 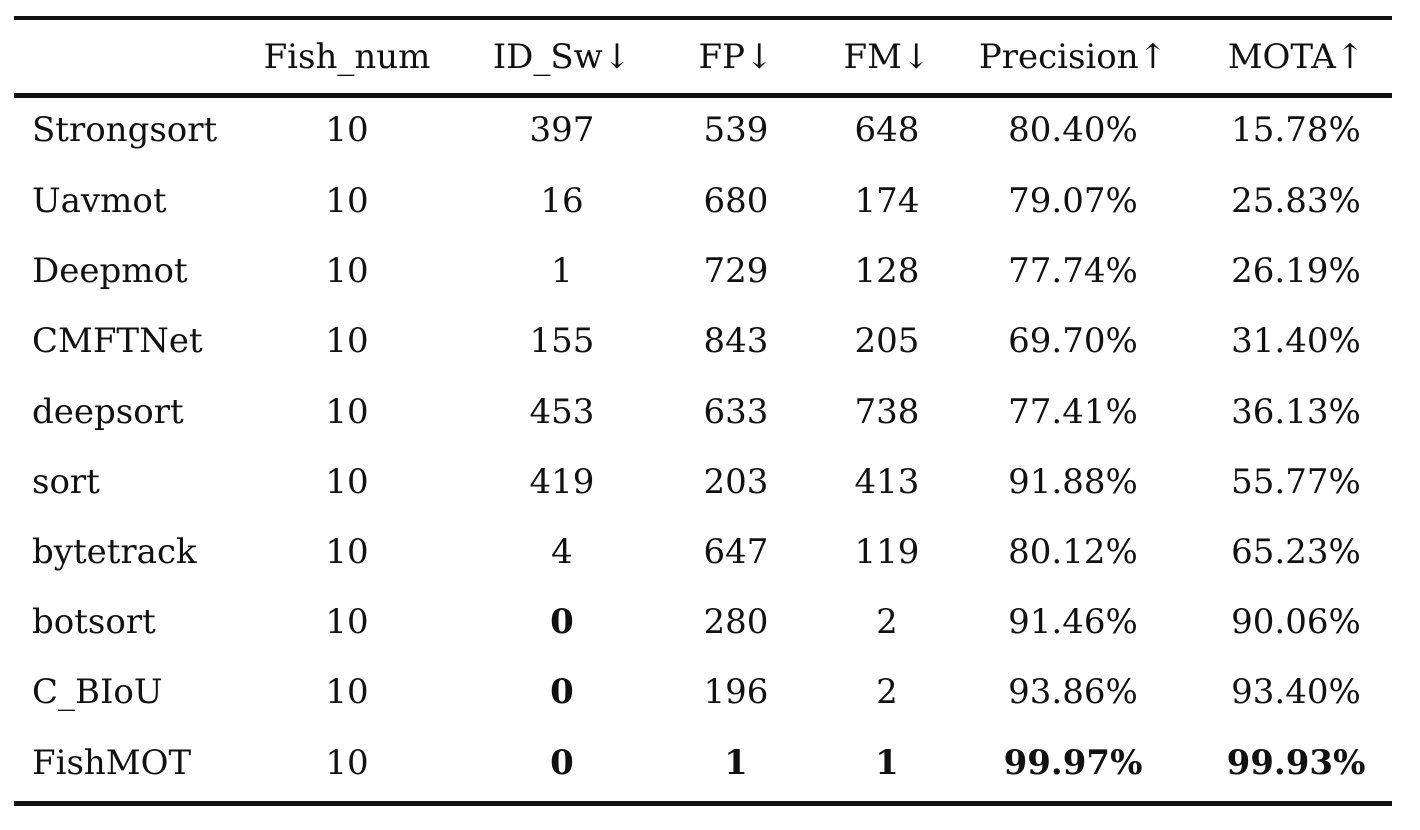 What do you see at coordinates (1296, 622) in the screenshot?
I see `mota-cell: 90.06%` at bounding box center [1296, 622].